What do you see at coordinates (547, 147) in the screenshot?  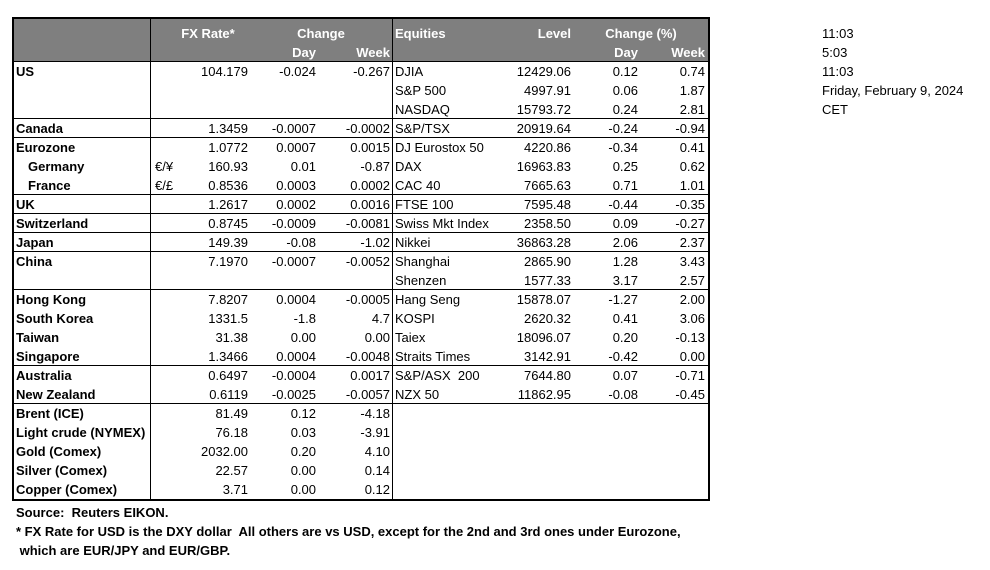 I see `equity-level: 4220.86` at bounding box center [547, 147].